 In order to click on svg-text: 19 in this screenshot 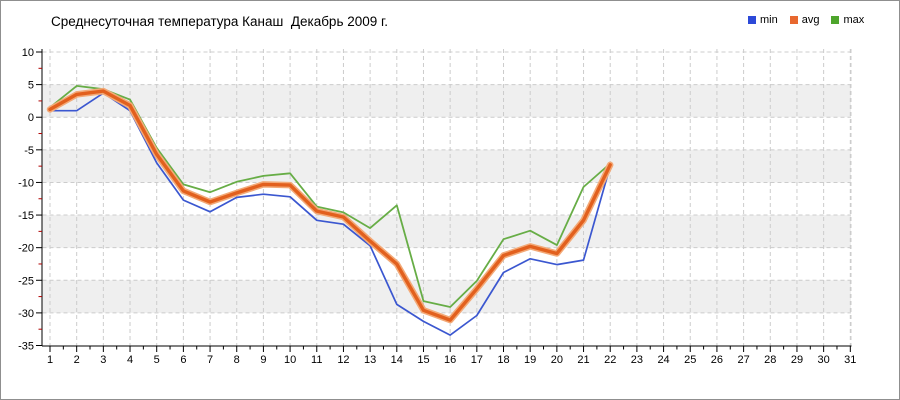, I will do `click(530, 360)`.